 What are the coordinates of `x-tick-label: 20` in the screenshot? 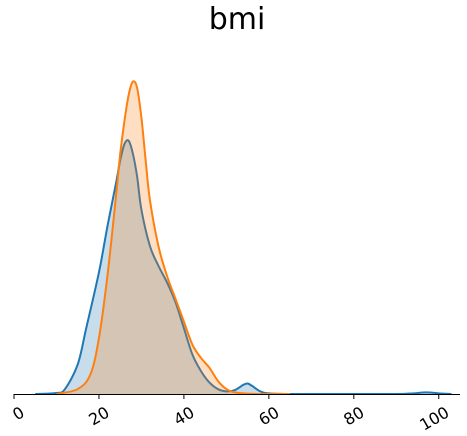 It's located at (98, 416).